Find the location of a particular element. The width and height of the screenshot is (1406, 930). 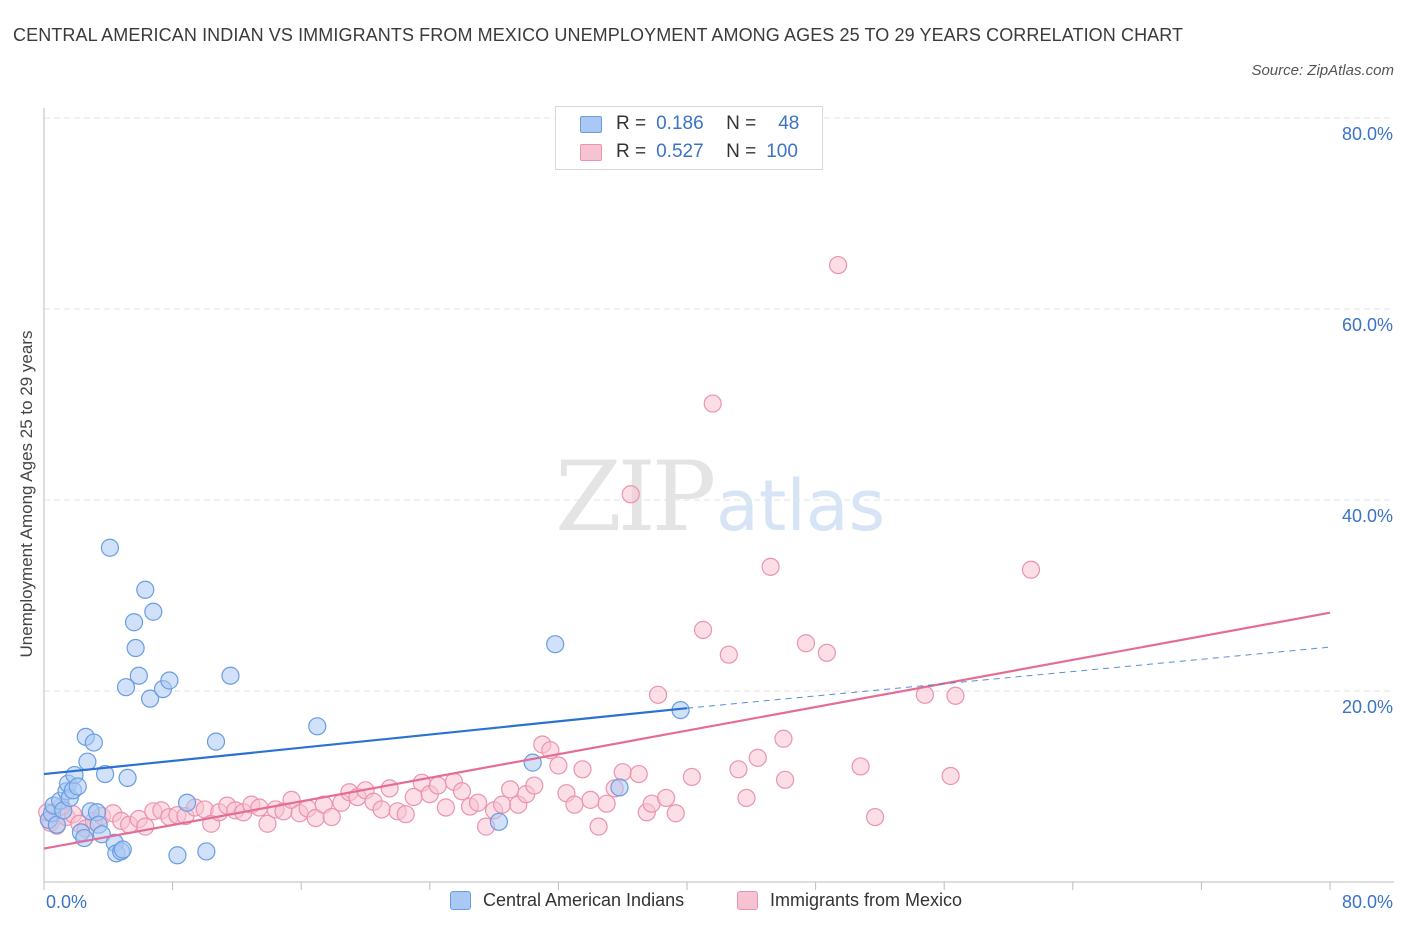

legend-row-series-1: R = 0.186 N = 48 is located at coordinates (689, 124).